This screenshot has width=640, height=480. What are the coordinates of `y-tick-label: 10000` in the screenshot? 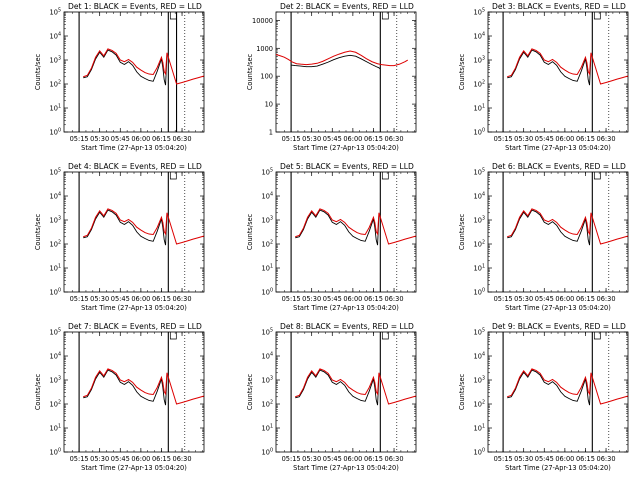 It's located at (262, 21).